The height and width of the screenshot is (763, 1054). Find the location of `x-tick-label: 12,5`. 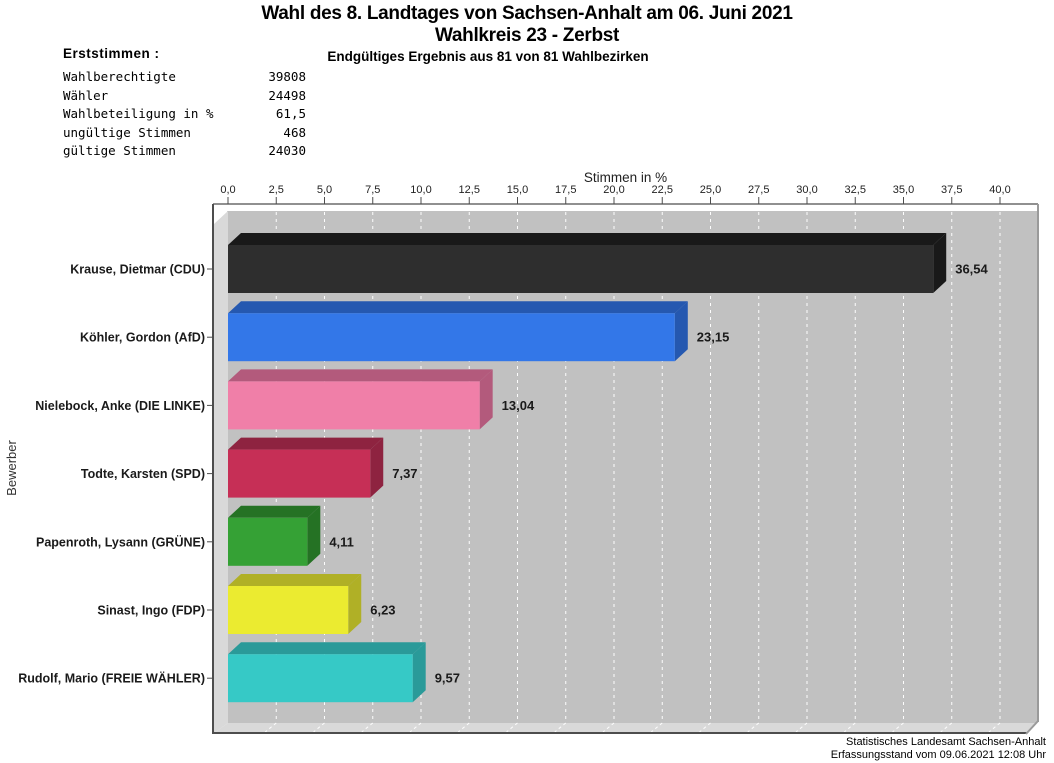

x-tick-label: 12,5 is located at coordinates (469, 190).